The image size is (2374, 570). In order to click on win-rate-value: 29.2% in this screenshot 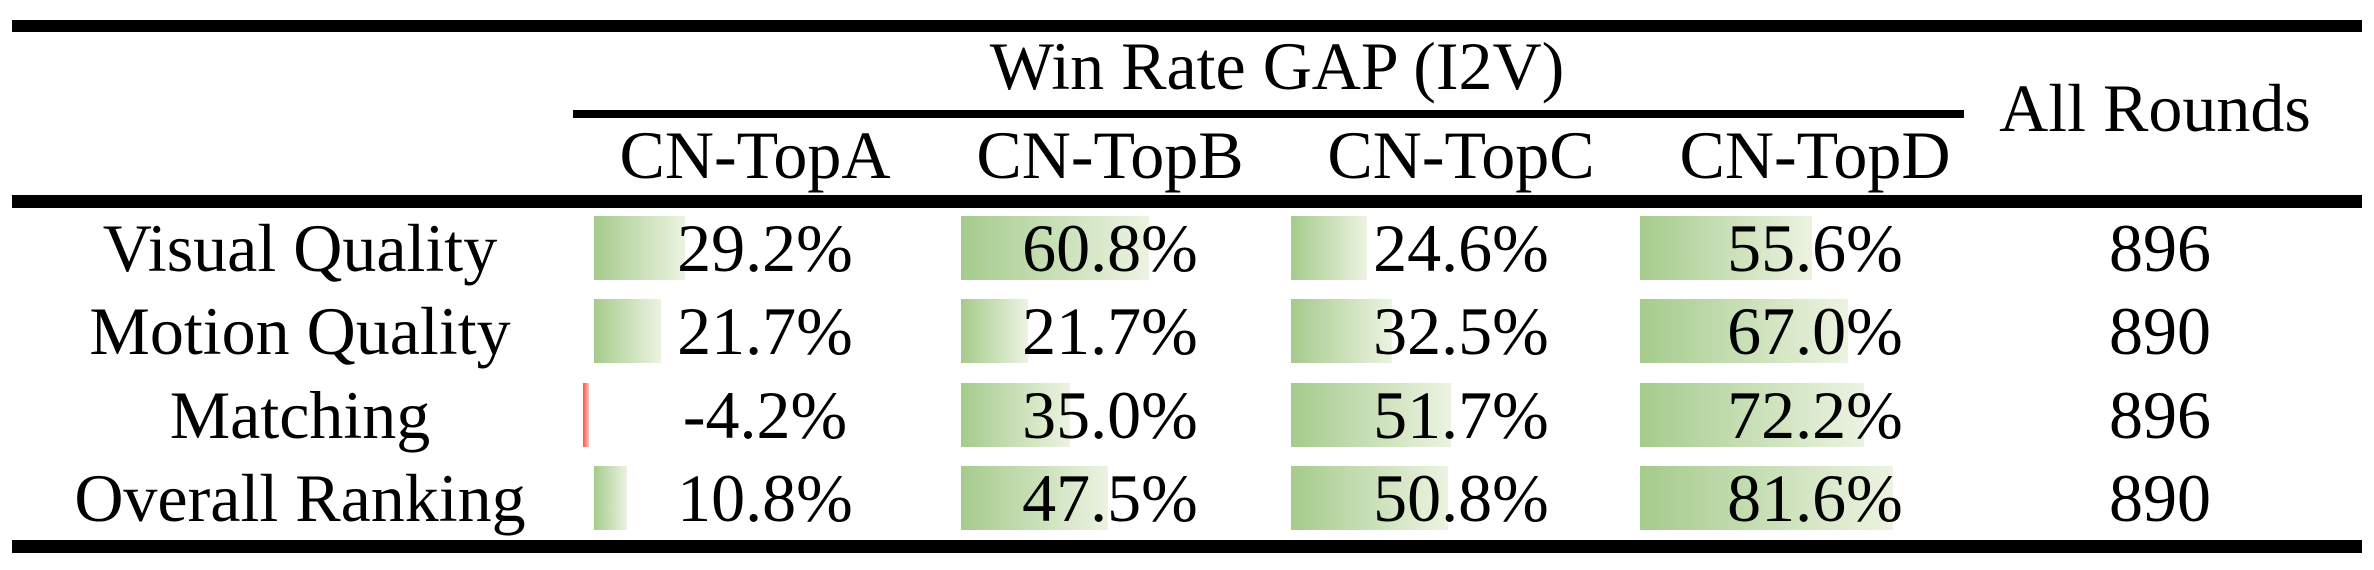, I will do `click(765, 248)`.